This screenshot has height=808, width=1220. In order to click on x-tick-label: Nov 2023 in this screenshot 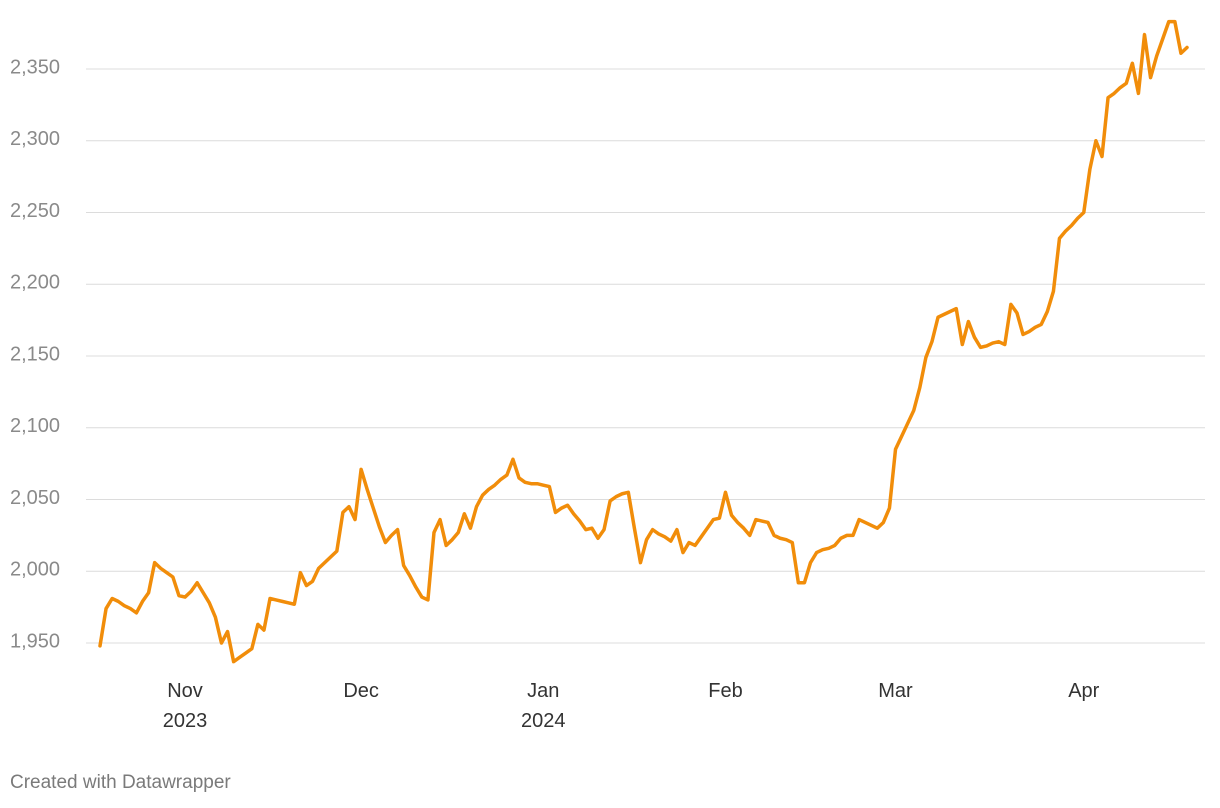, I will do `click(185, 706)`.